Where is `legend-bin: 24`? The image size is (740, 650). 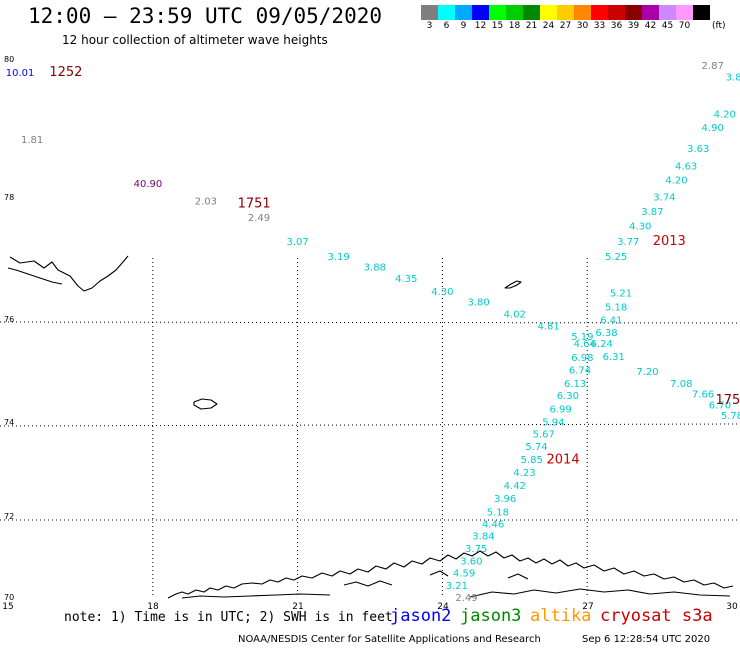
legend-bin: 24 is located at coordinates (548, 18).